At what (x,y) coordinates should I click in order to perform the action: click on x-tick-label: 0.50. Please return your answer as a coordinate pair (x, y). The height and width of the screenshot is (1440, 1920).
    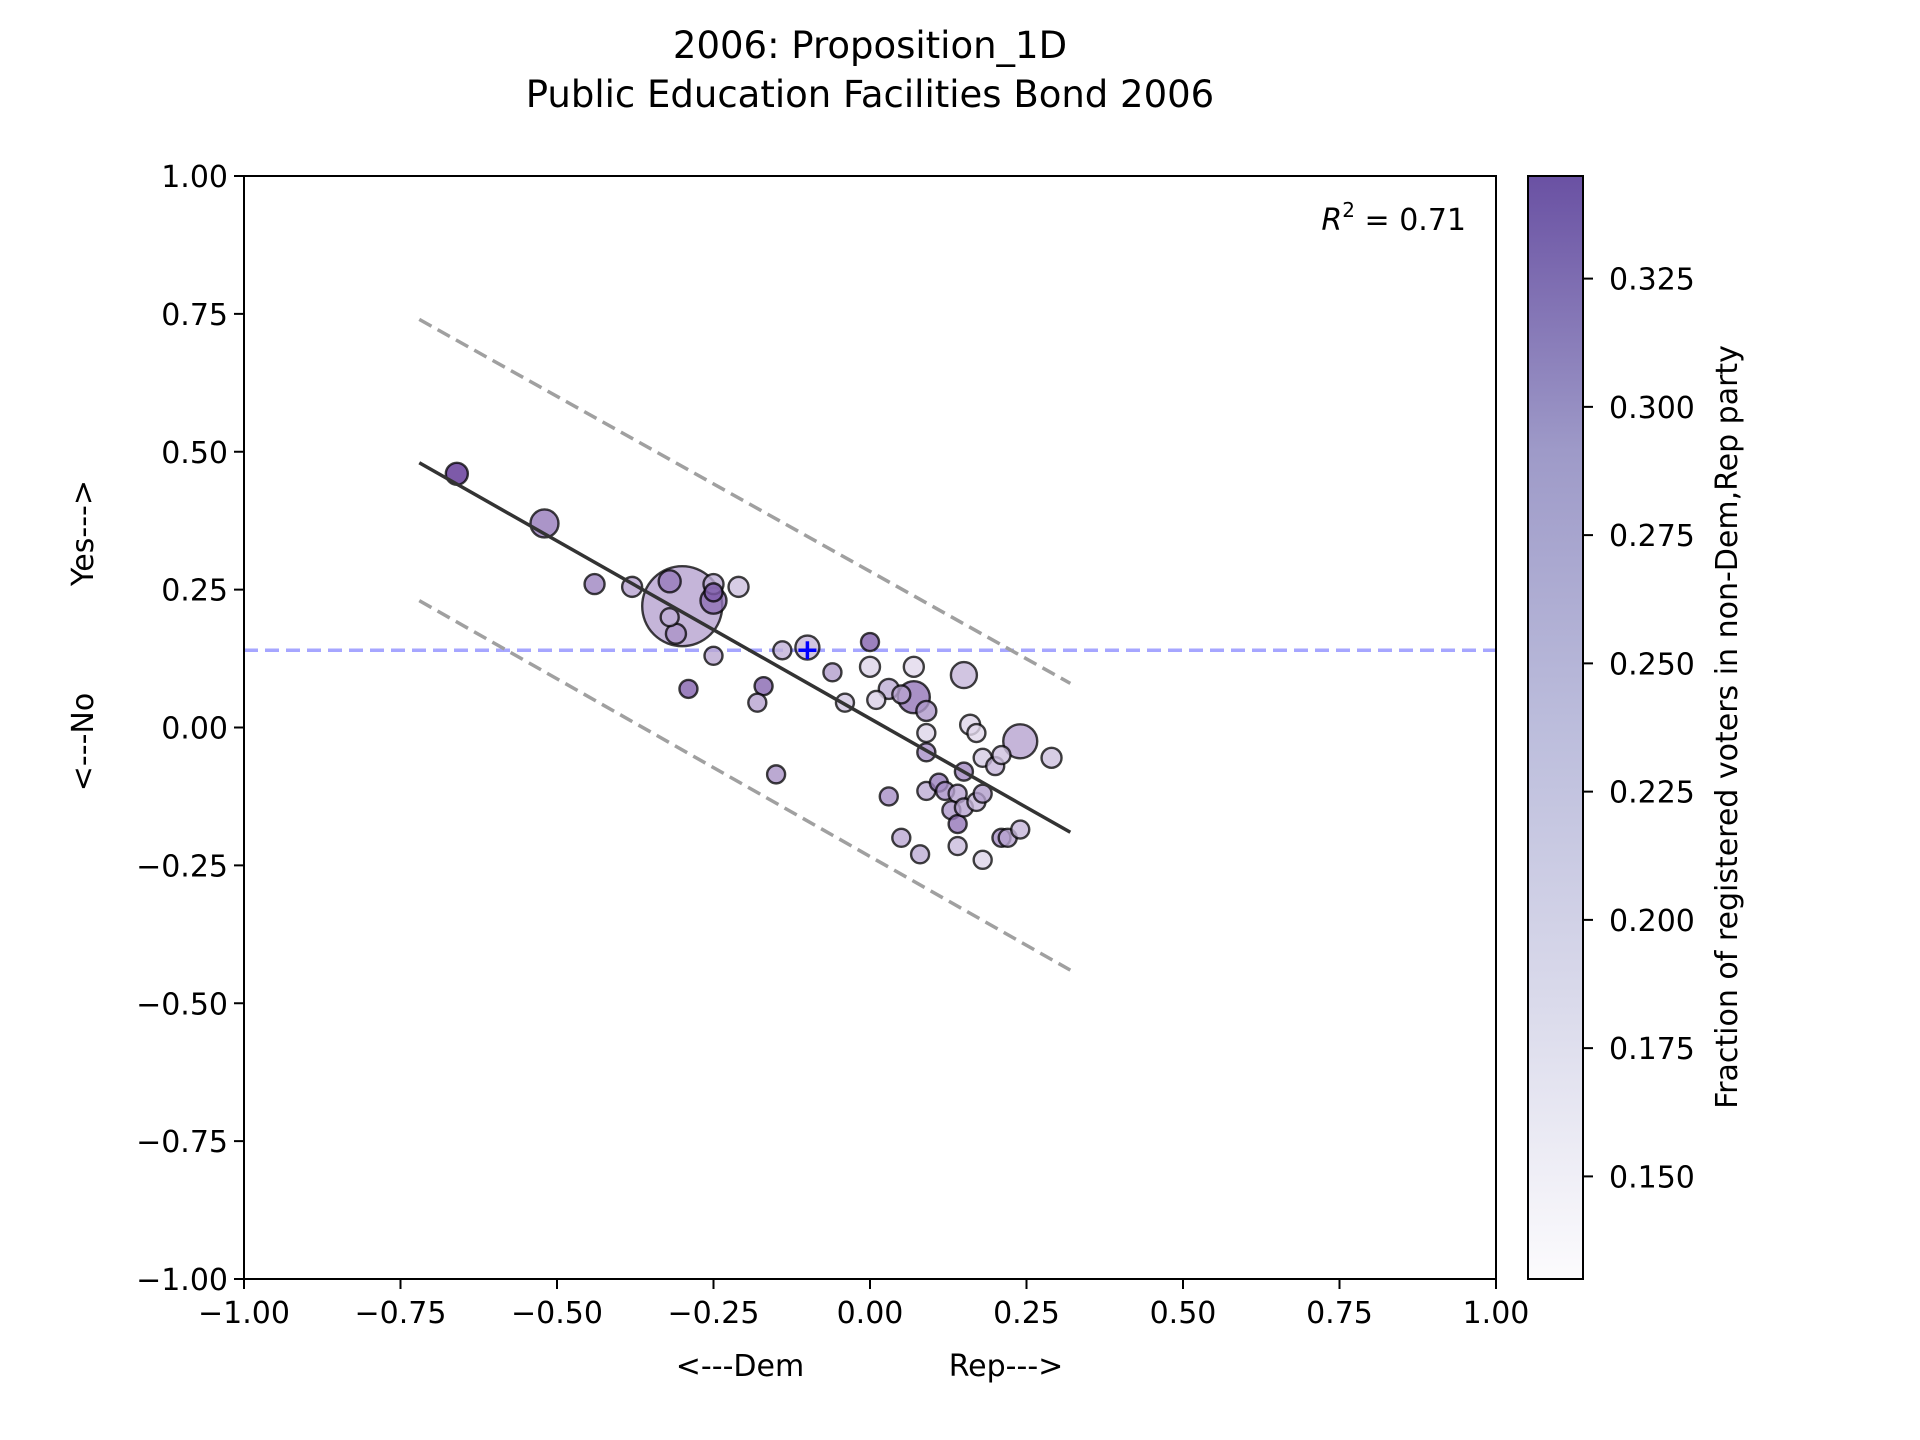
    Looking at the image, I should click on (1183, 1313).